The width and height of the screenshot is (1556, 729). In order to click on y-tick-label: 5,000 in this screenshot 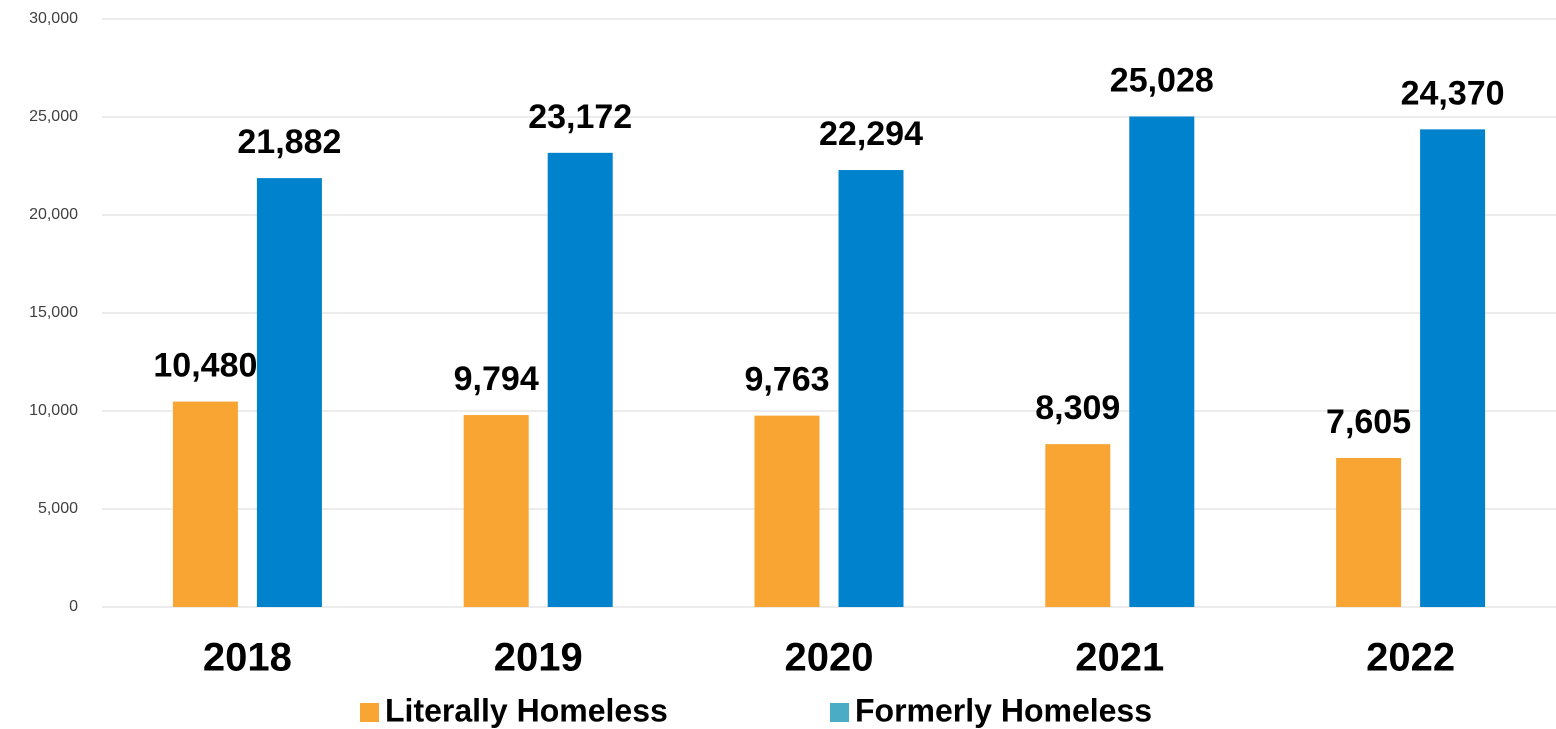, I will do `click(58, 508)`.